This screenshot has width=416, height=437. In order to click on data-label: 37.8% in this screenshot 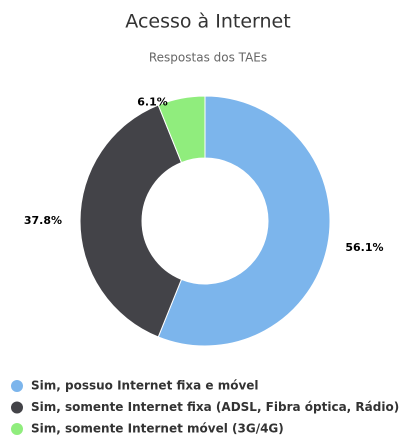, I will do `click(43, 220)`.